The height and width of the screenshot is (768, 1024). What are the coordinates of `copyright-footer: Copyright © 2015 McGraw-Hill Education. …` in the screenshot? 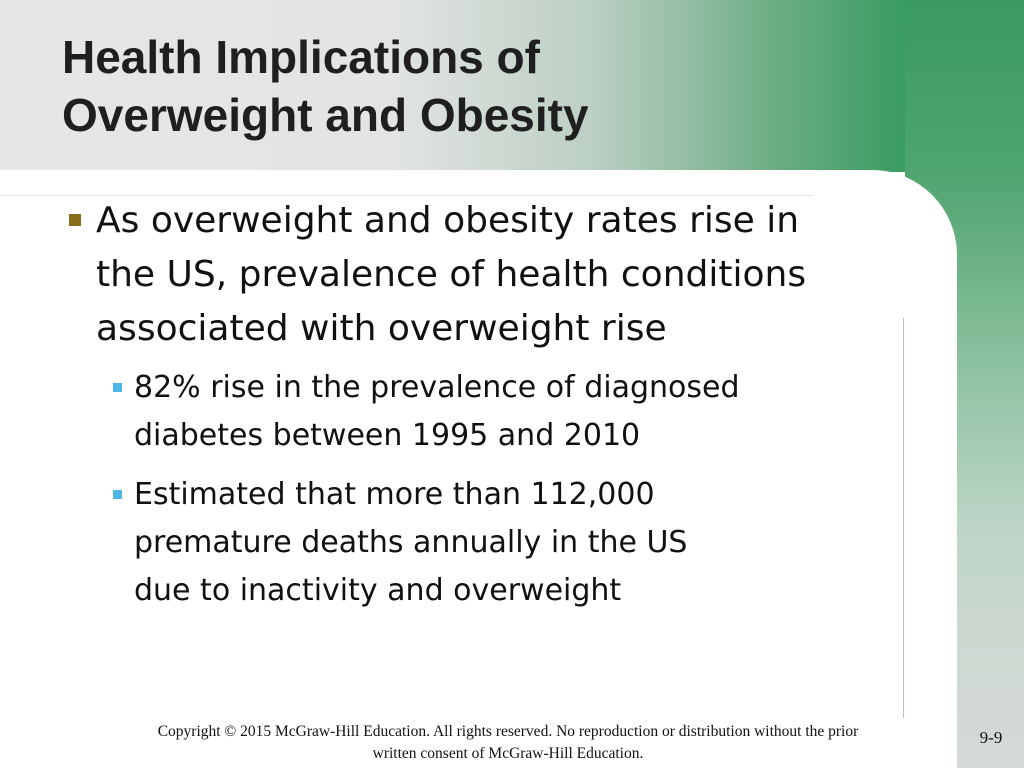 It's located at (508, 743).